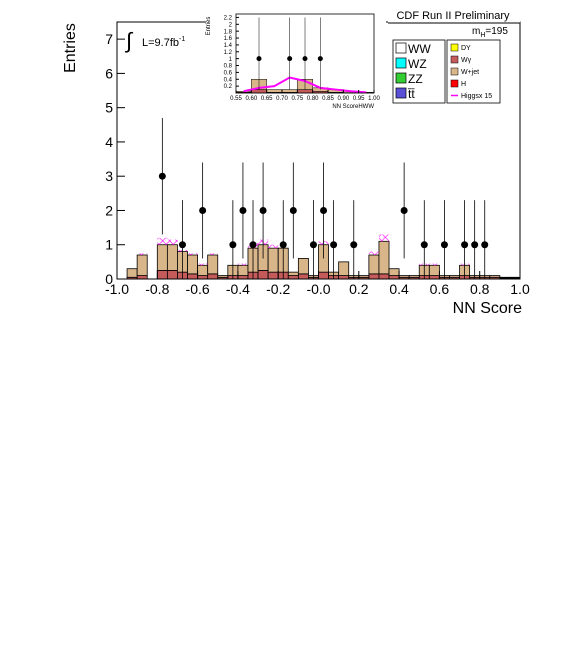 This screenshot has width=567, height=667. I want to click on x-tick-label: 1.0, so click(520, 289).